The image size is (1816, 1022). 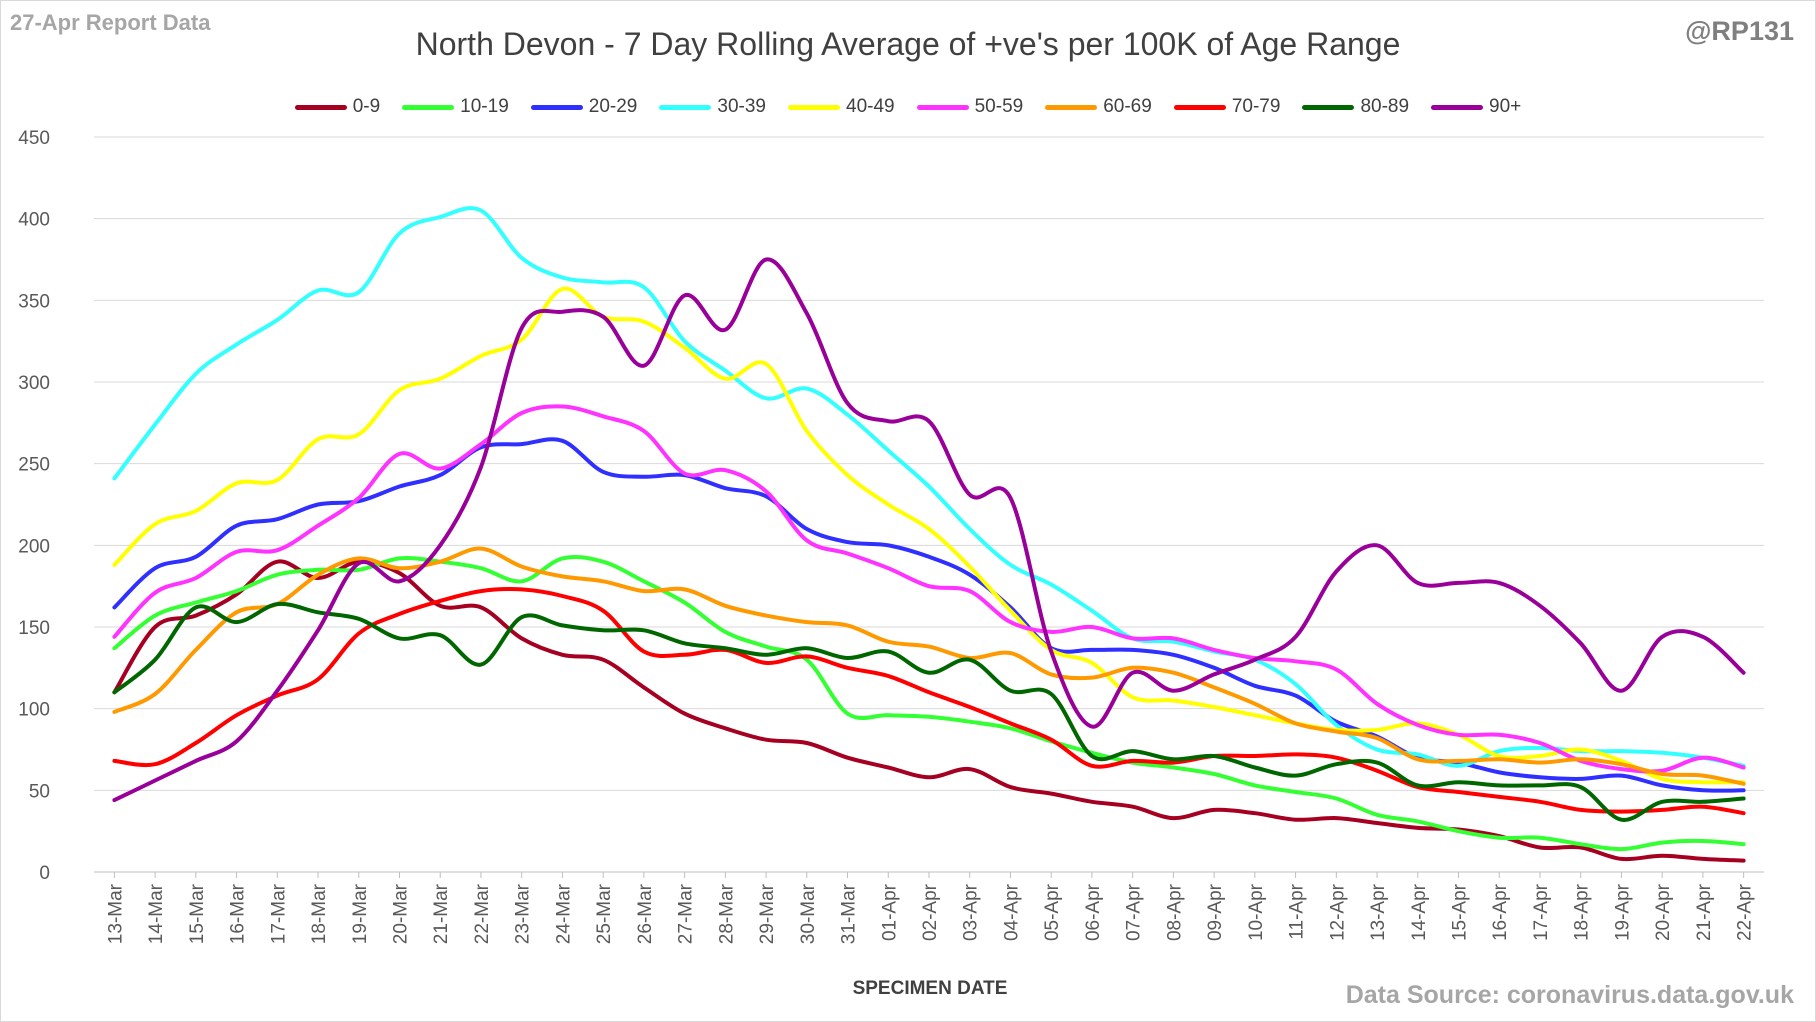 I want to click on legend-item: 0-9, so click(x=337, y=107).